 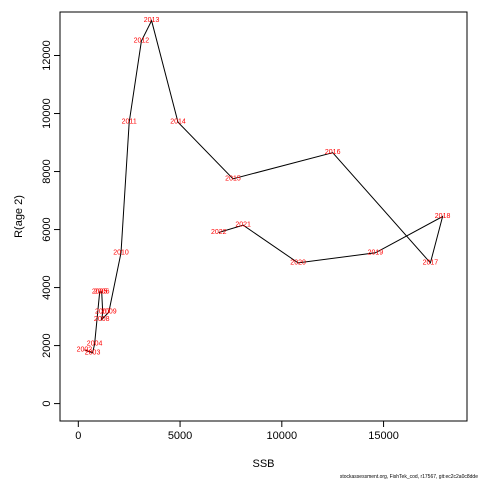 I want to click on point-label-2010: 2010, so click(x=121, y=252).